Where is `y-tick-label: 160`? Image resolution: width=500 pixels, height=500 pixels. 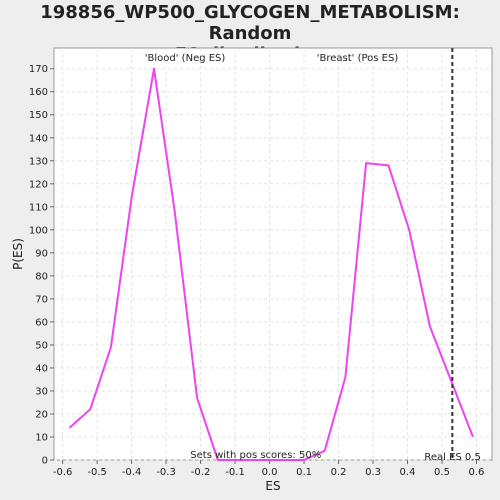 y-tick-label: 160 is located at coordinates (38, 92).